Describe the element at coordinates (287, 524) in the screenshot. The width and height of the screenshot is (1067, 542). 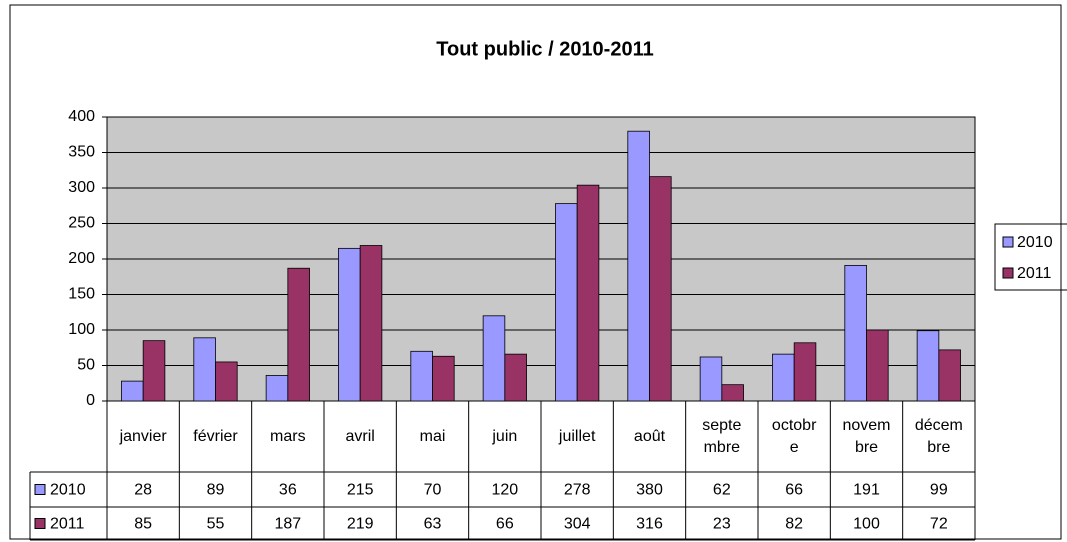
I see `table-value: 187` at that location.